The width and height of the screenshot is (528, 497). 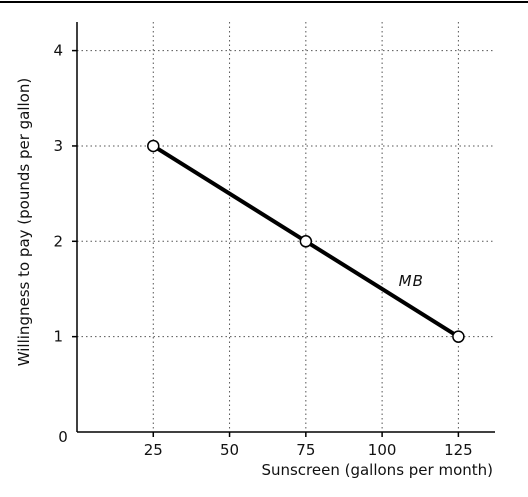 What do you see at coordinates (382, 450) in the screenshot?
I see `x-tick-label-100: 100` at bounding box center [382, 450].